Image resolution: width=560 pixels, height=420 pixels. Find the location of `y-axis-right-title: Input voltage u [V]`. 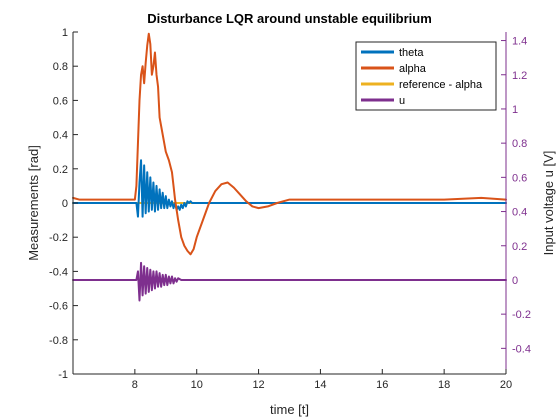

y-axis-right-title: Input voltage u [V] is located at coordinates (548, 203).